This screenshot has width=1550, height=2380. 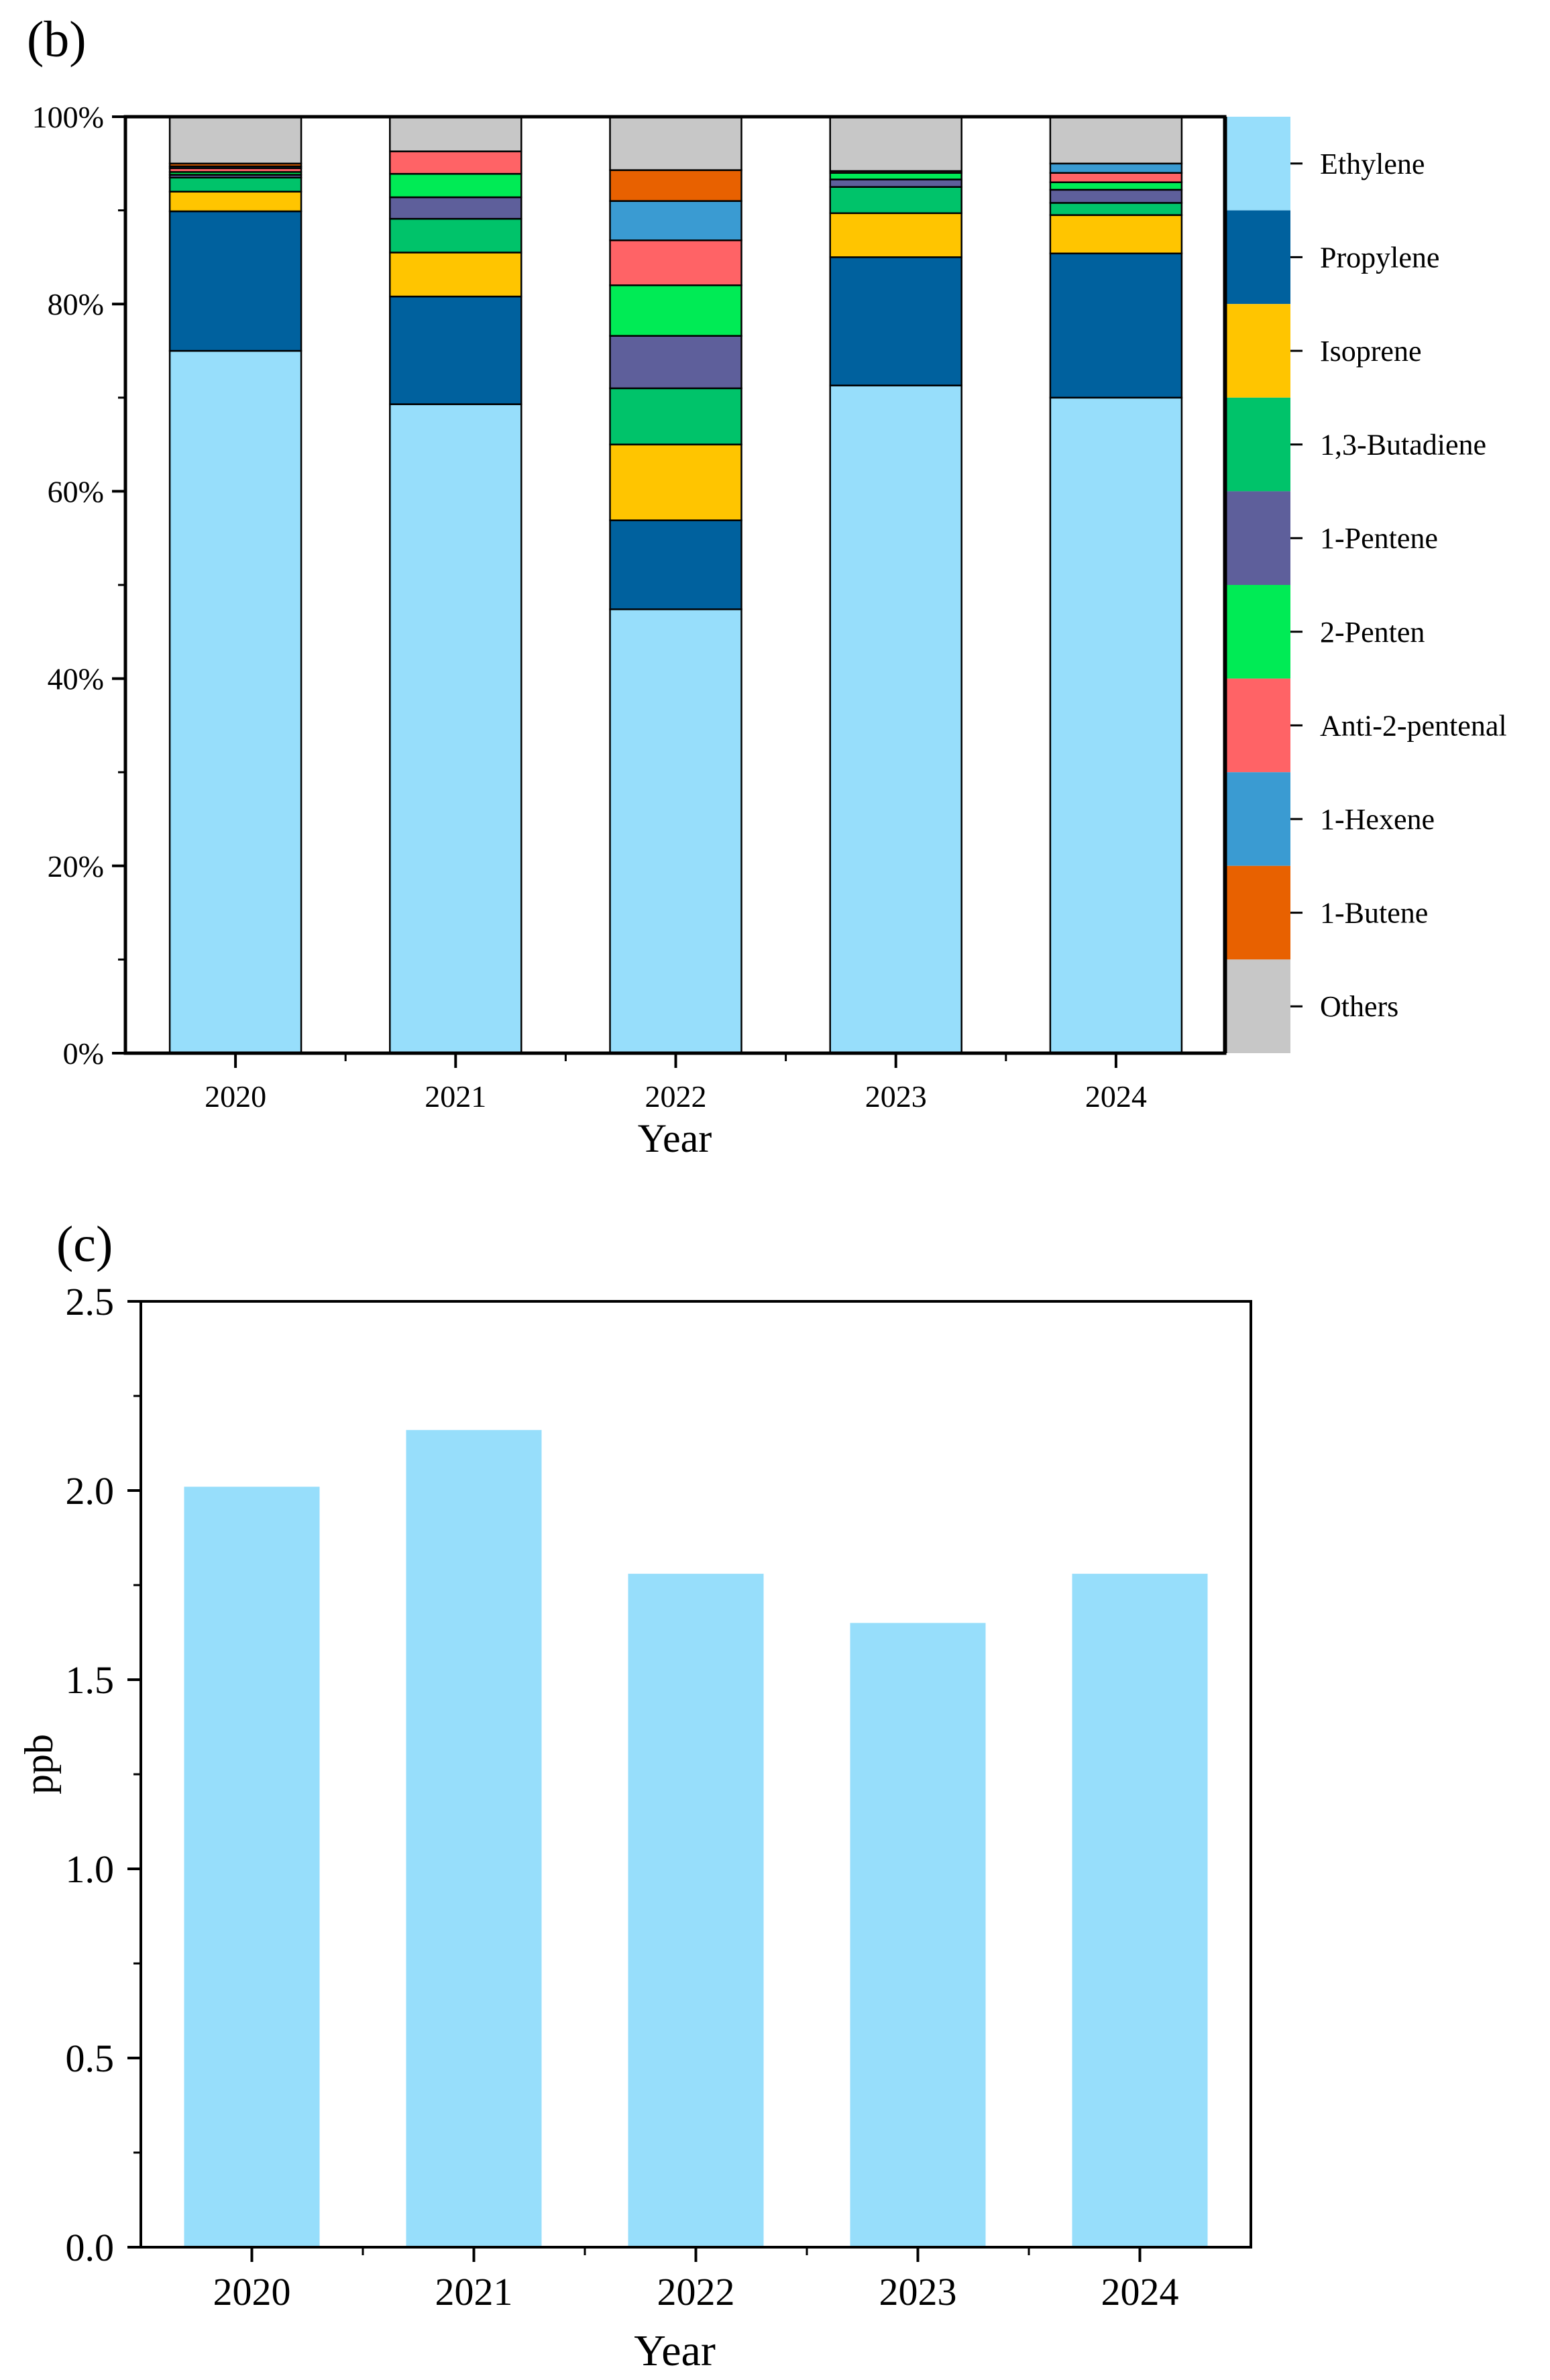 What do you see at coordinates (91, 2058) in the screenshot?
I see `y-tick-label: 0.5` at bounding box center [91, 2058].